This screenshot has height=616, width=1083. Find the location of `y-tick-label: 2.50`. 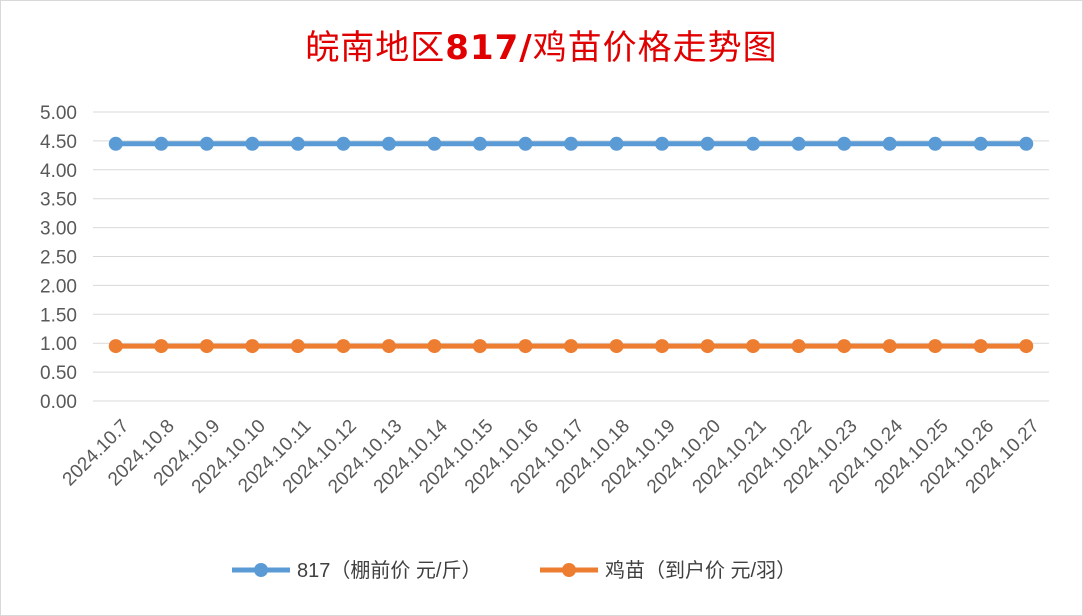

y-tick-label: 2.50 is located at coordinates (58, 258).